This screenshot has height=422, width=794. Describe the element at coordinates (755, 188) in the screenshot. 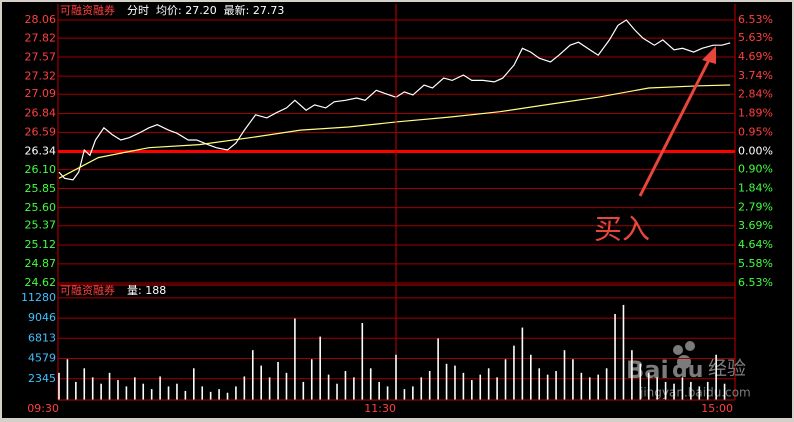

I see `y2-tick-label: 1.84%` at that location.